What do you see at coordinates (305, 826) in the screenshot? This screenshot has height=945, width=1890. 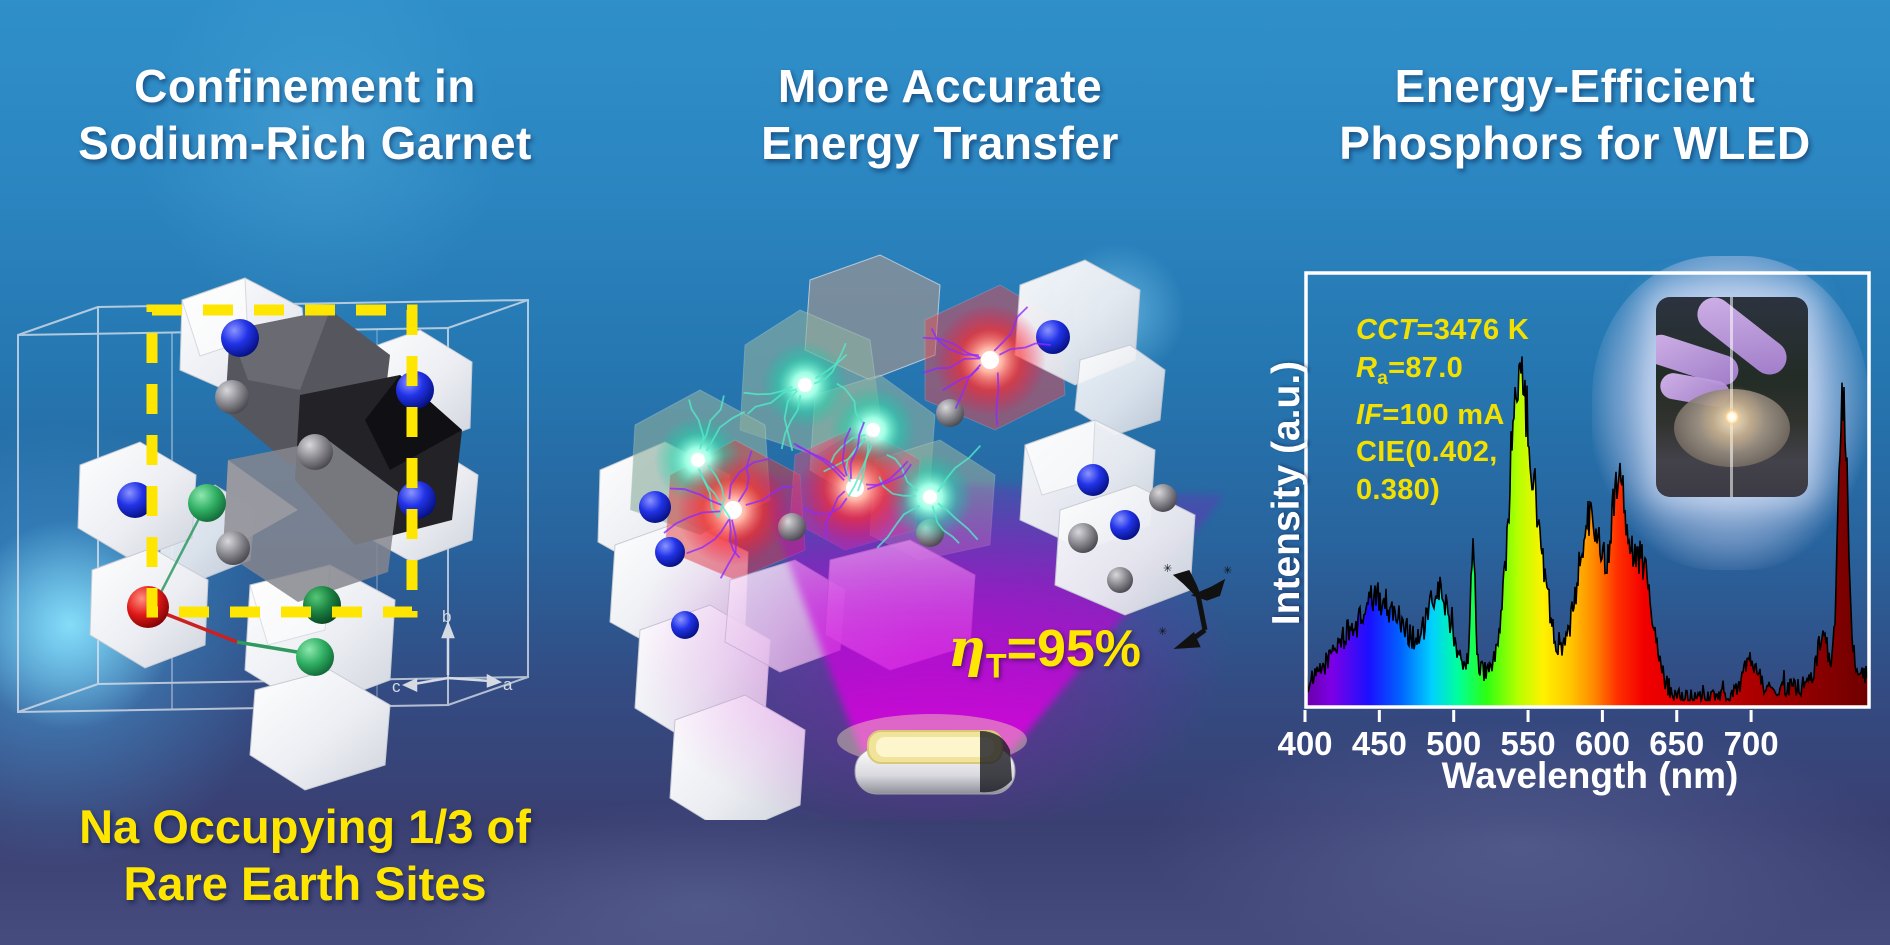 I see `caption-line1: Na Occupying 1/3 of` at bounding box center [305, 826].